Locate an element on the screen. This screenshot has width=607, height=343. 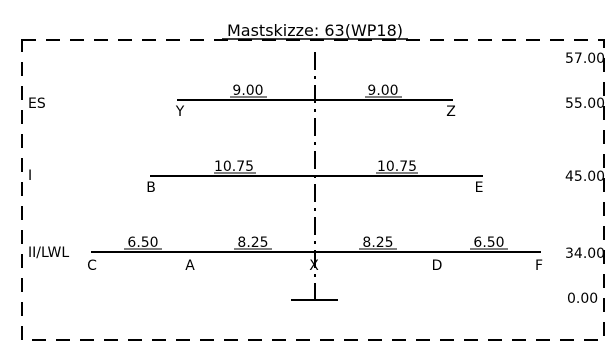
arm-length-i-right: 10.75 is located at coordinates (397, 167).